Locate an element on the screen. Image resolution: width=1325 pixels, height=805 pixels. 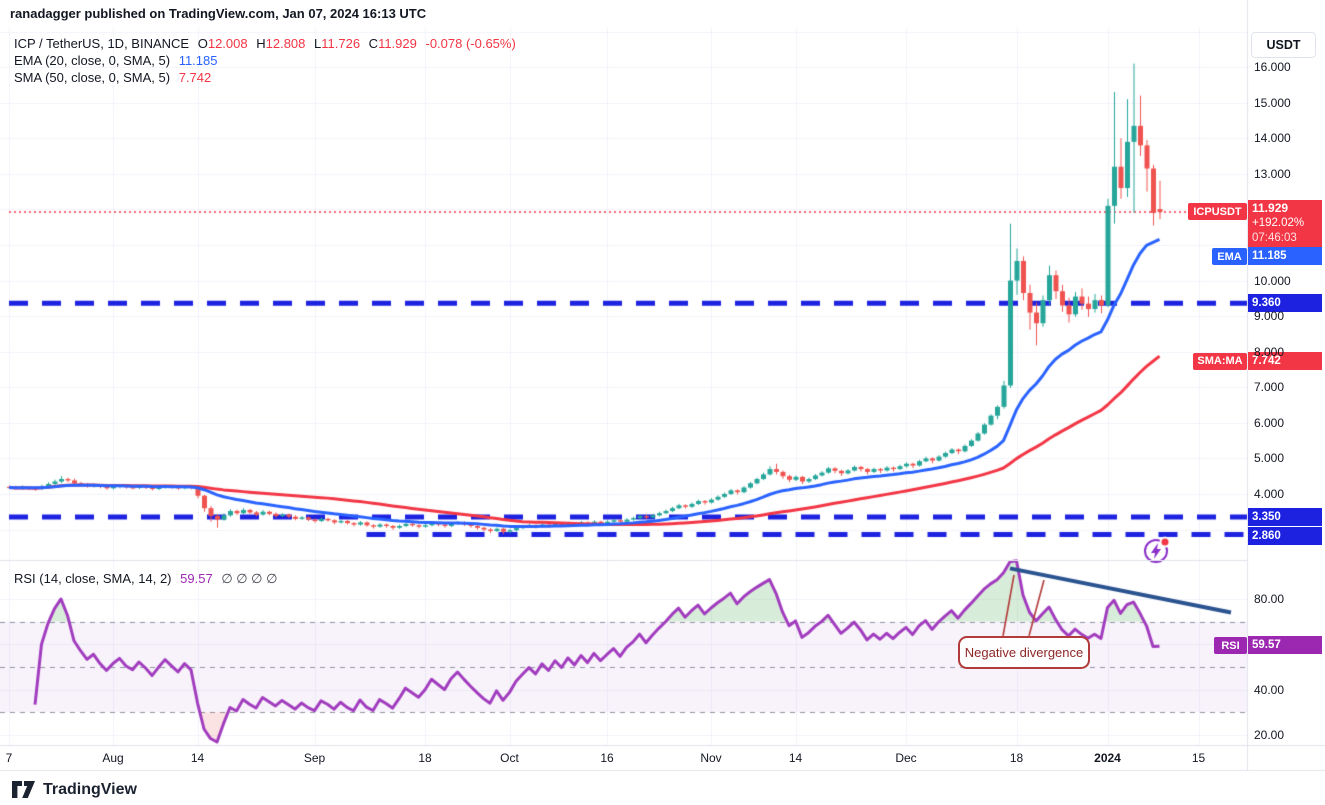
rsi-axis-label: 40.00 is located at coordinates (1269, 689).